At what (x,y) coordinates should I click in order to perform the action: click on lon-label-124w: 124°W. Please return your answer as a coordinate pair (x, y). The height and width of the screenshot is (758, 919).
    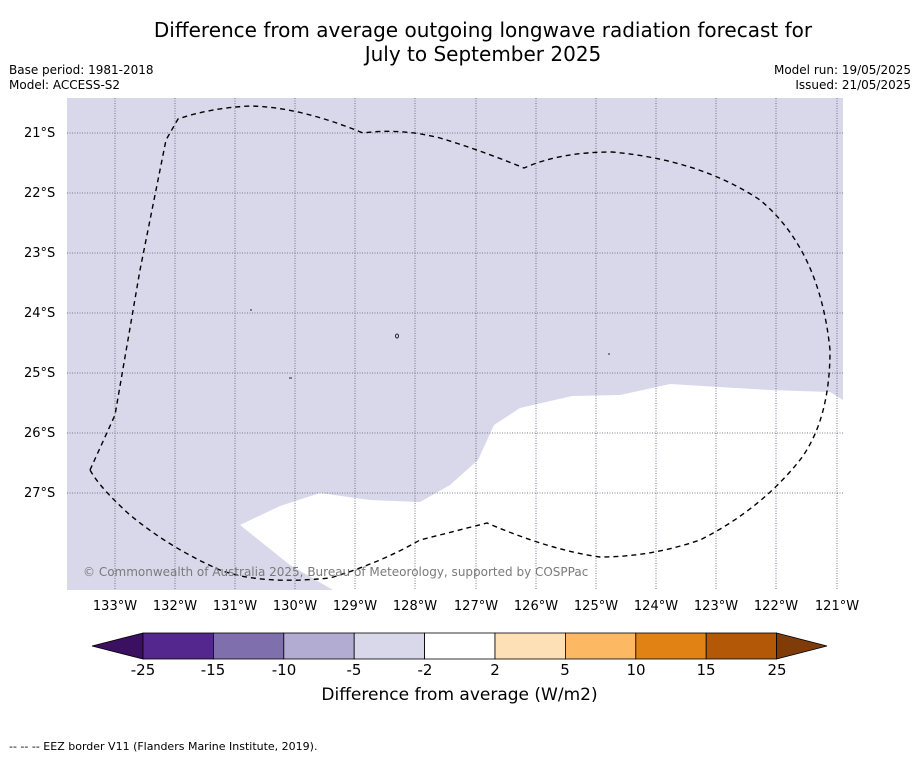
    Looking at the image, I should click on (656, 606).